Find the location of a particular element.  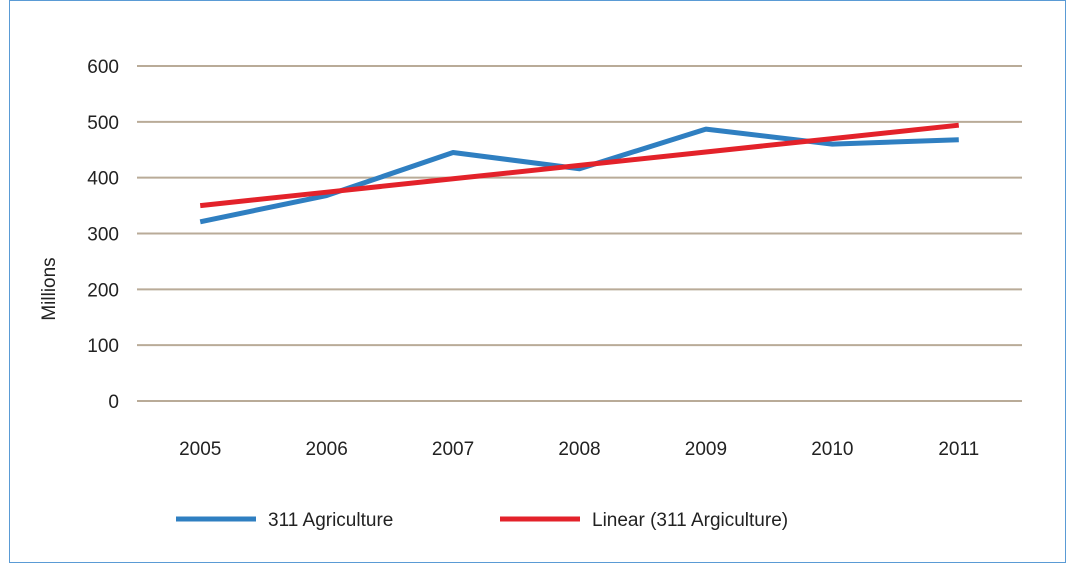

x-tick-label: 2007 is located at coordinates (453, 449).